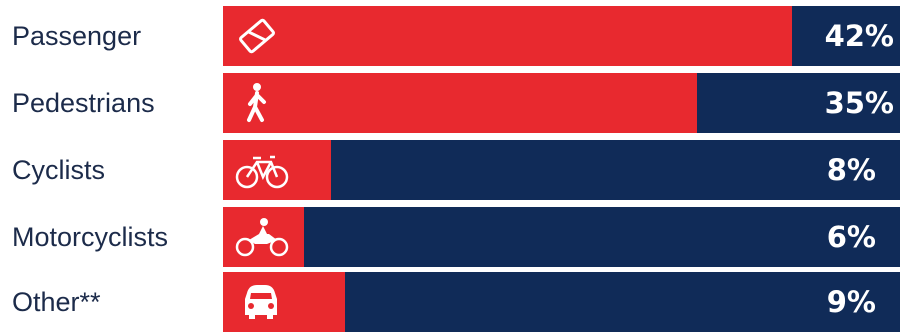 This screenshot has width=902, height=332. I want to click on category-label-passenger: Passenger, so click(77, 36).